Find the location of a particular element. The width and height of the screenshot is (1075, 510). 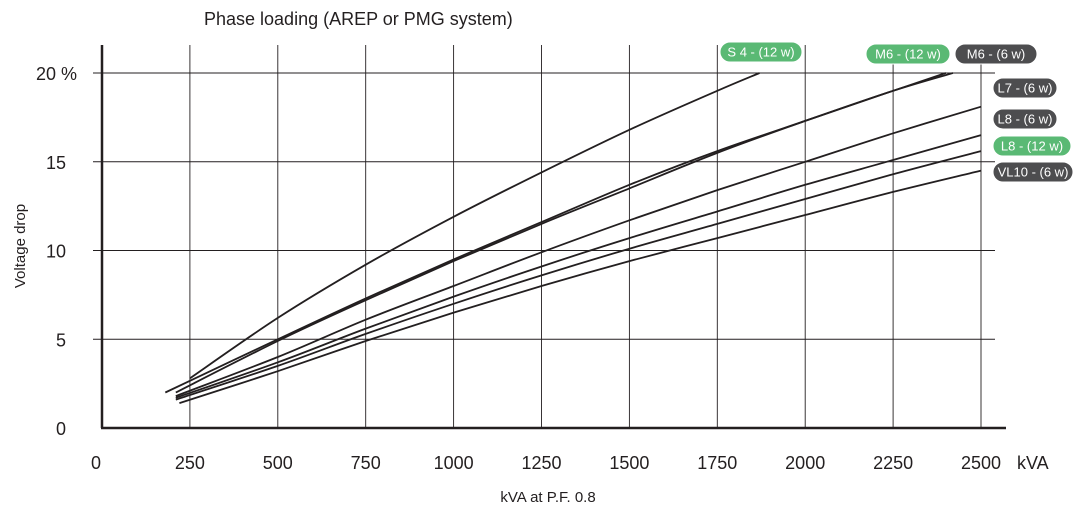

series-label: VL10 - (6 w) is located at coordinates (1033, 172).